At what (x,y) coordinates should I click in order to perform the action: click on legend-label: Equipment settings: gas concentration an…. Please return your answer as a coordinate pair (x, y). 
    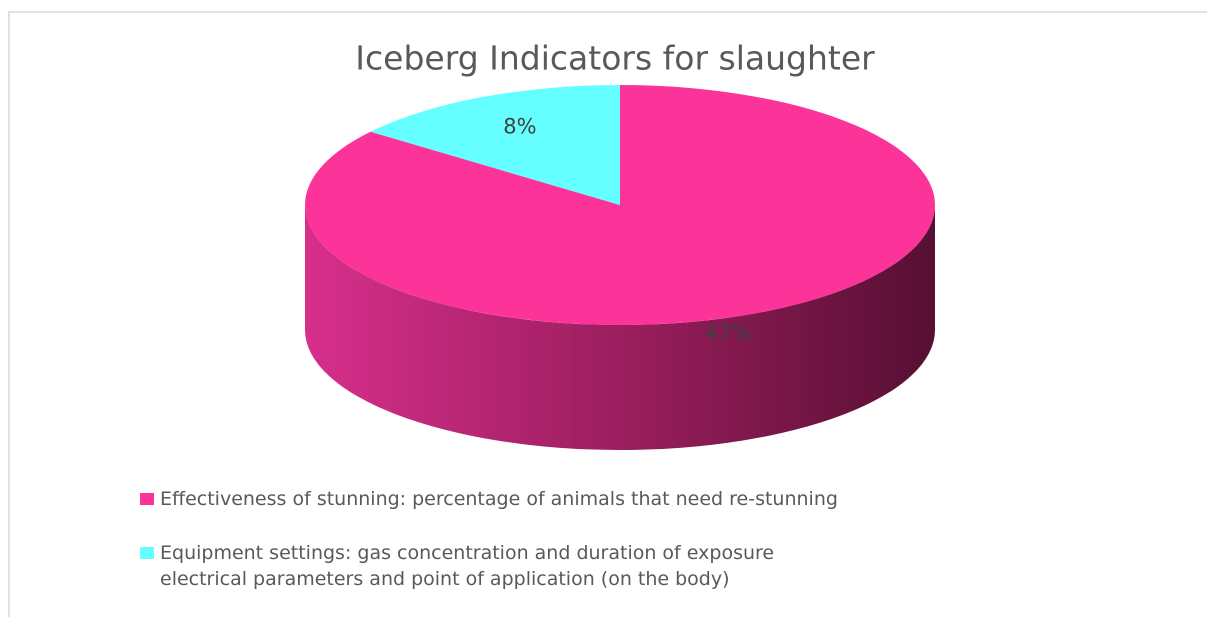
    Looking at the image, I should click on (467, 566).